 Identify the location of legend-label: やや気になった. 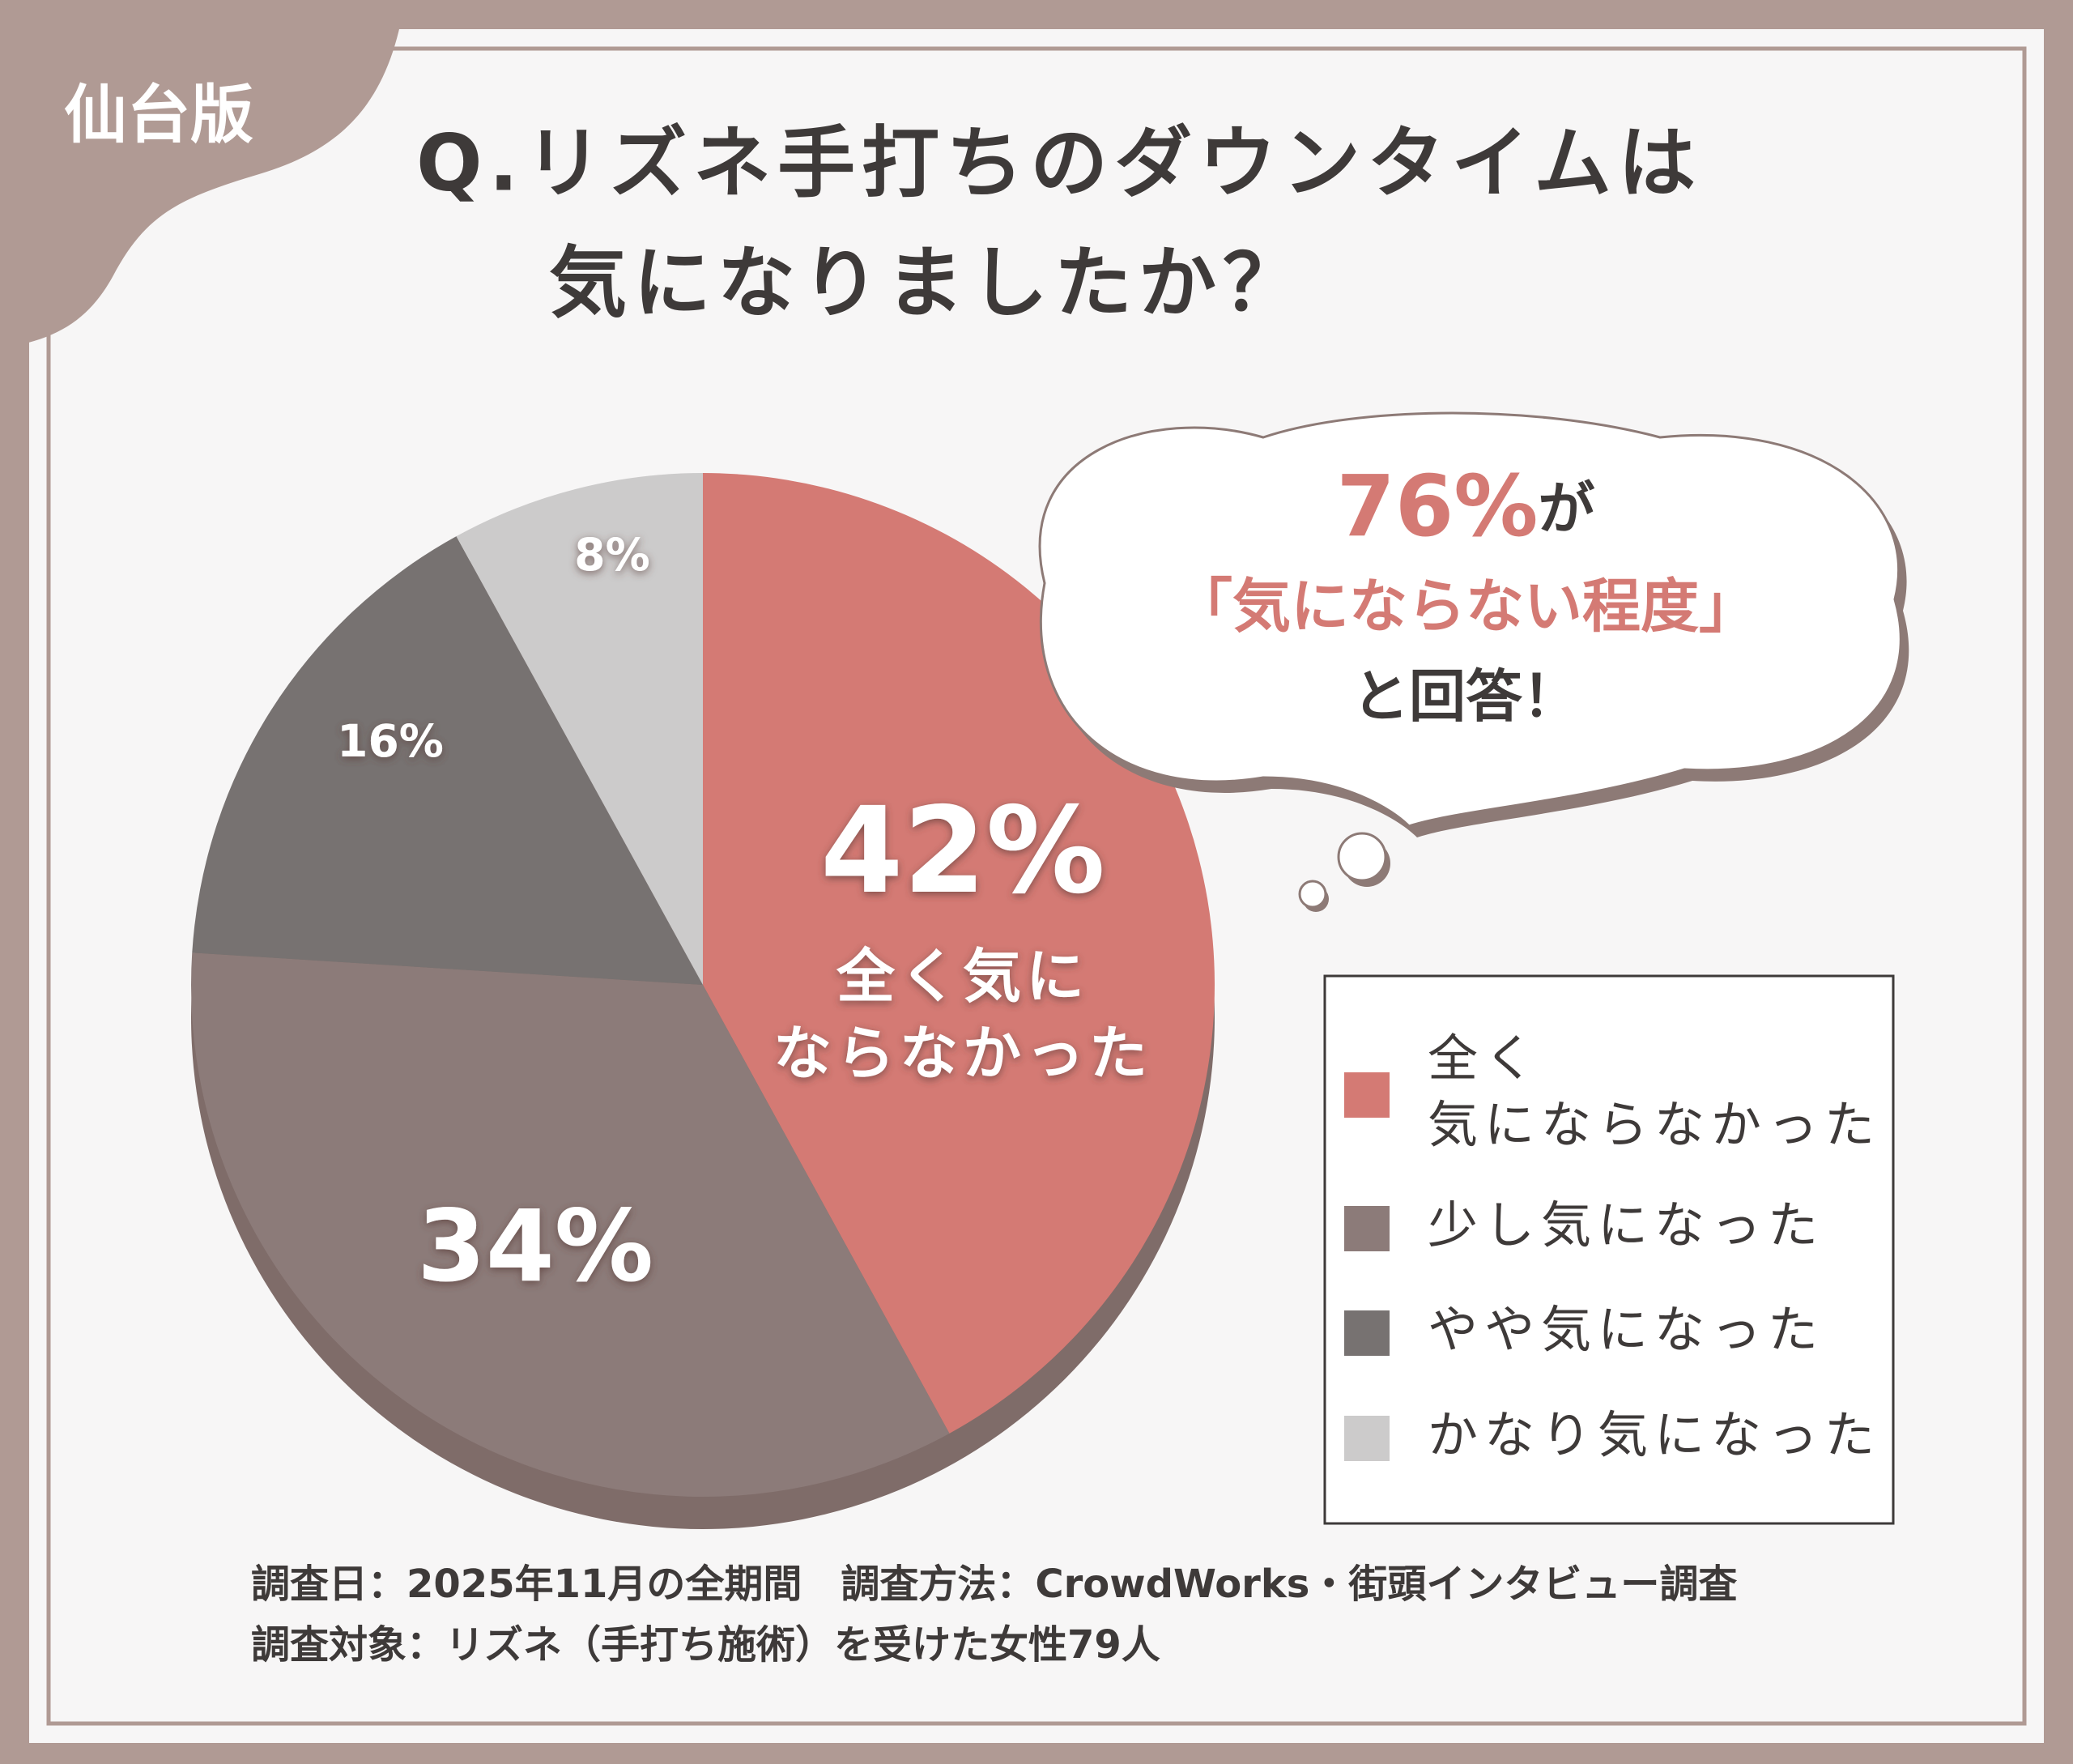
(1626, 1329).